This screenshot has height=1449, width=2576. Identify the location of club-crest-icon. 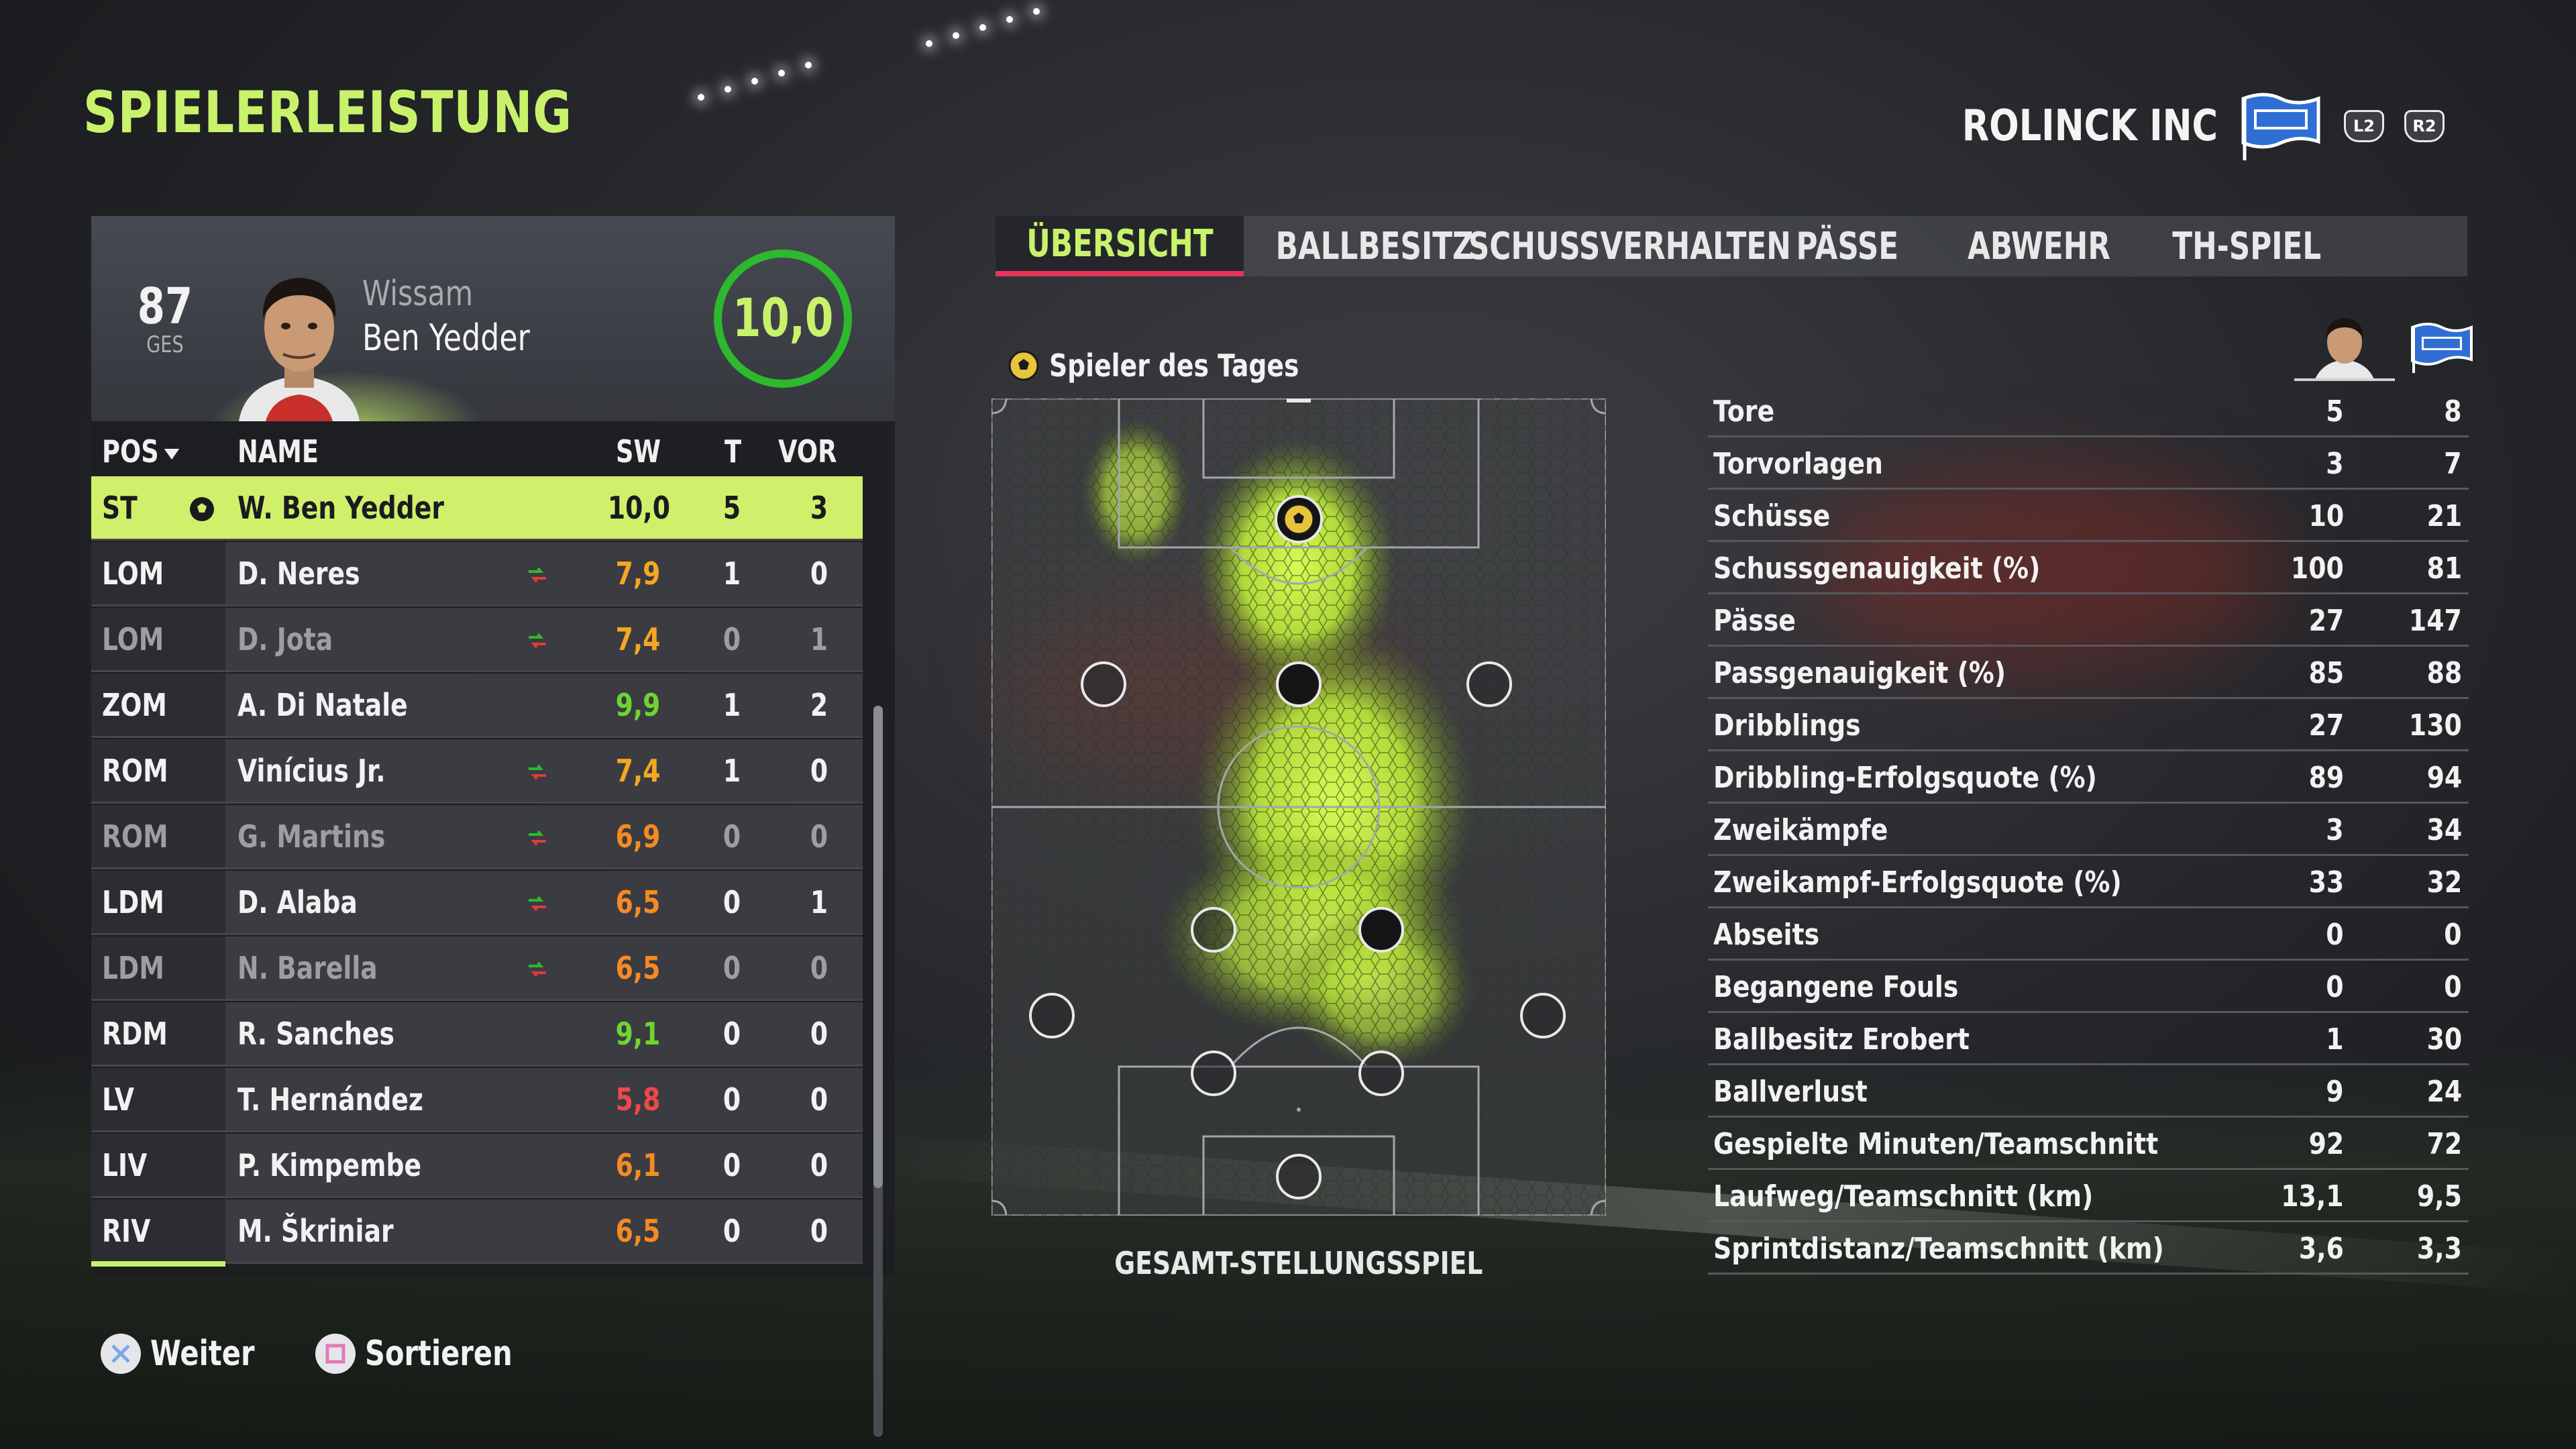
(2280, 126).